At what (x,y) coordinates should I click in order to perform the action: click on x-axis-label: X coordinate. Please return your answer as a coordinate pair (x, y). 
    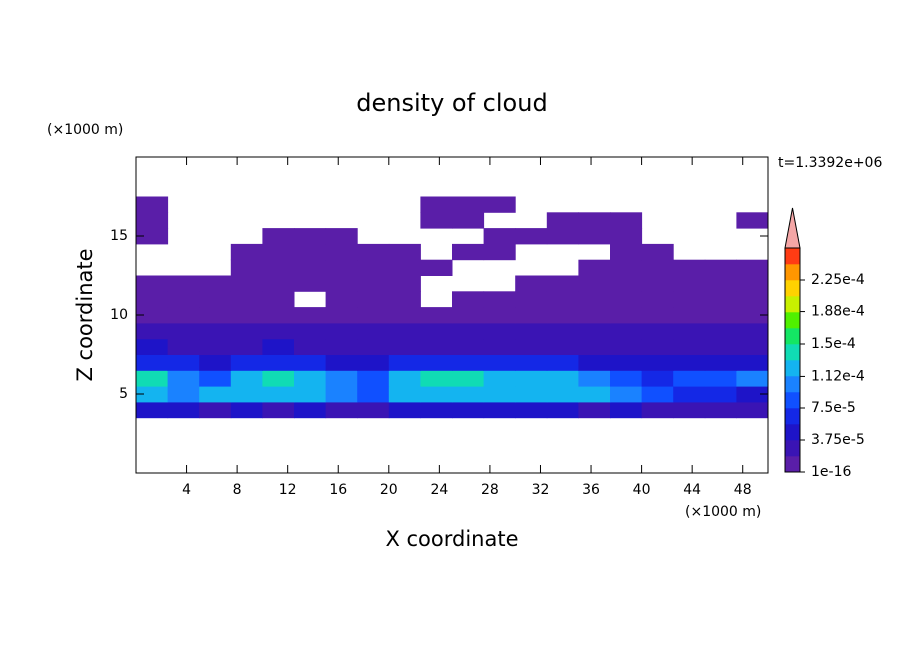
    Looking at the image, I should click on (451, 539).